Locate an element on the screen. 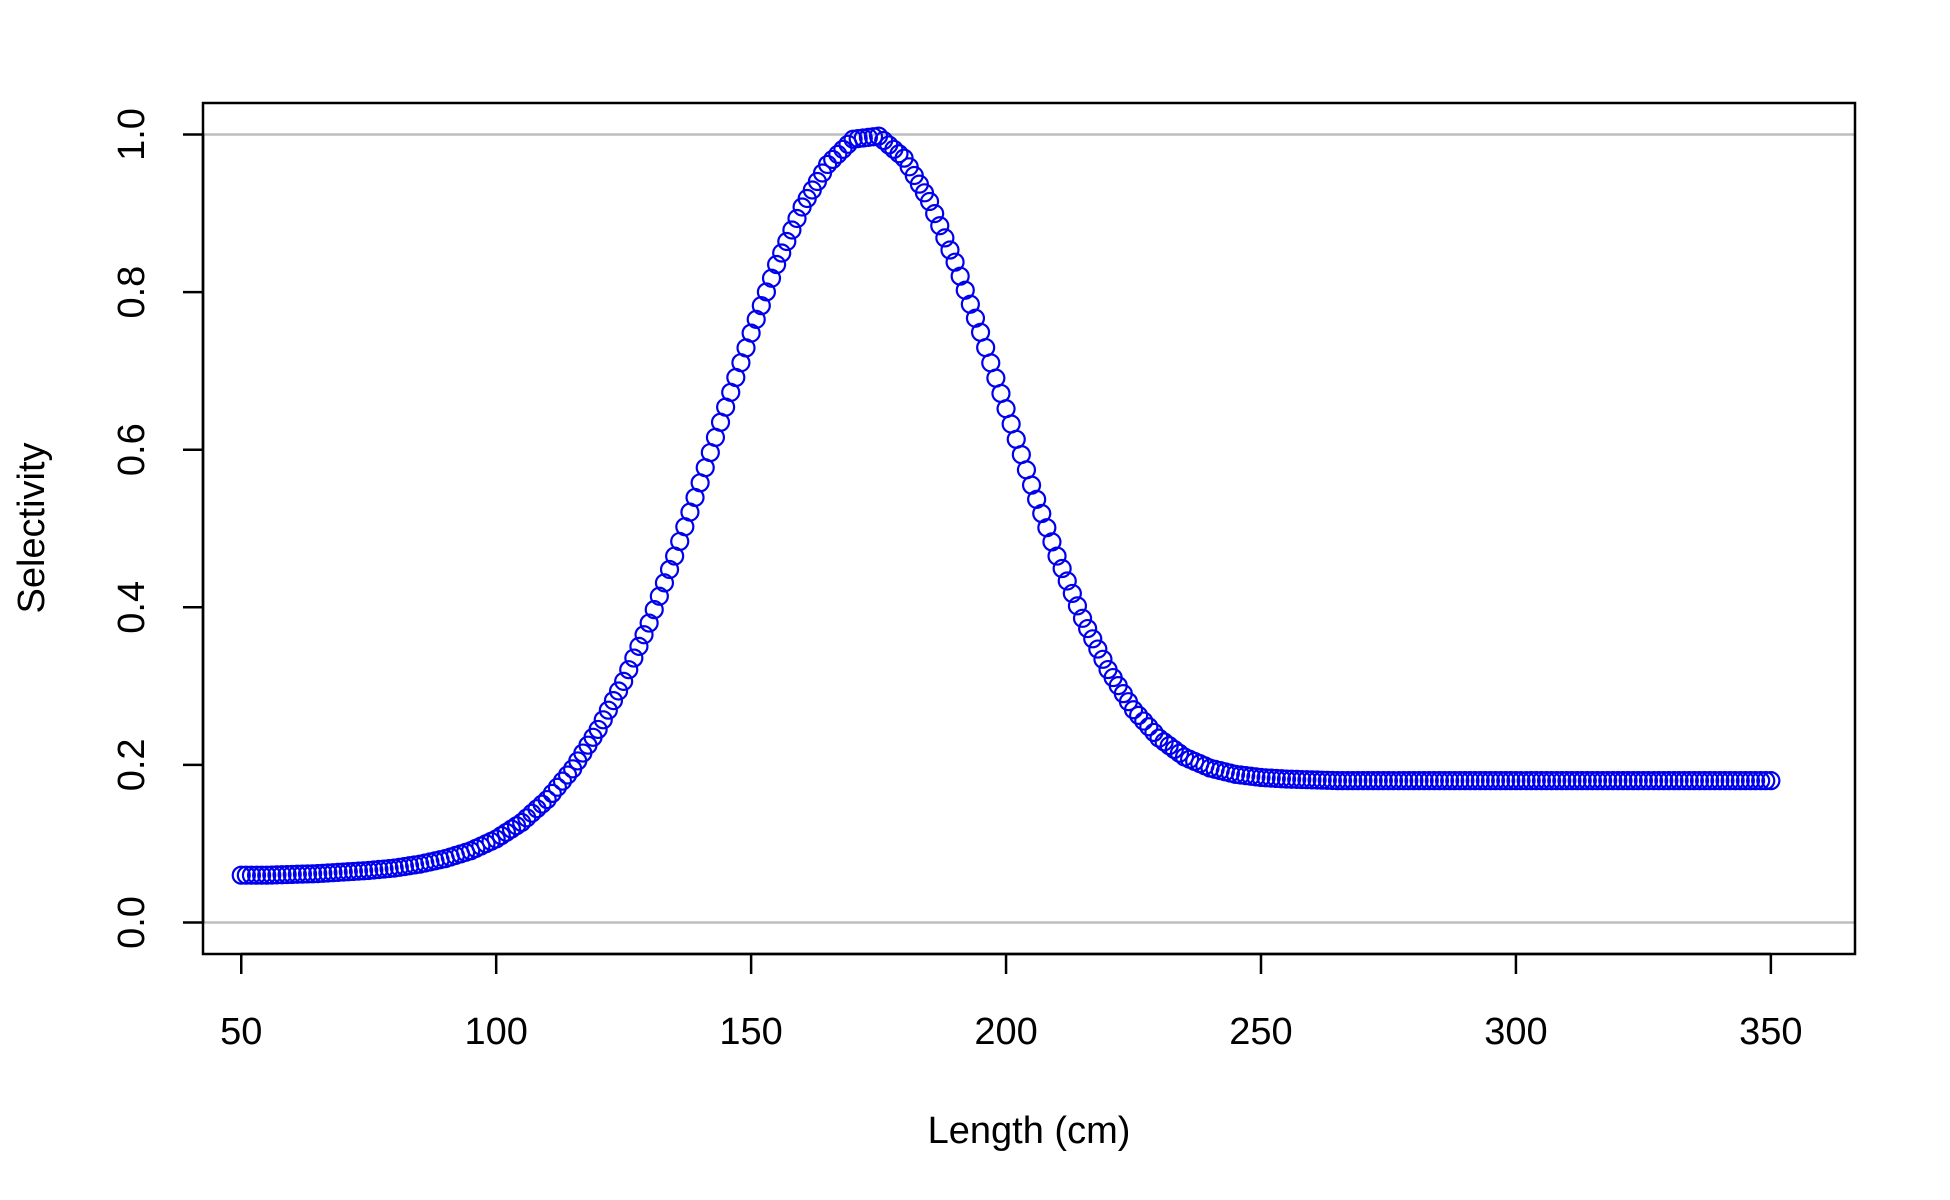 The image size is (1950, 1200). y-tick-label: 0.2 is located at coordinates (132, 764).